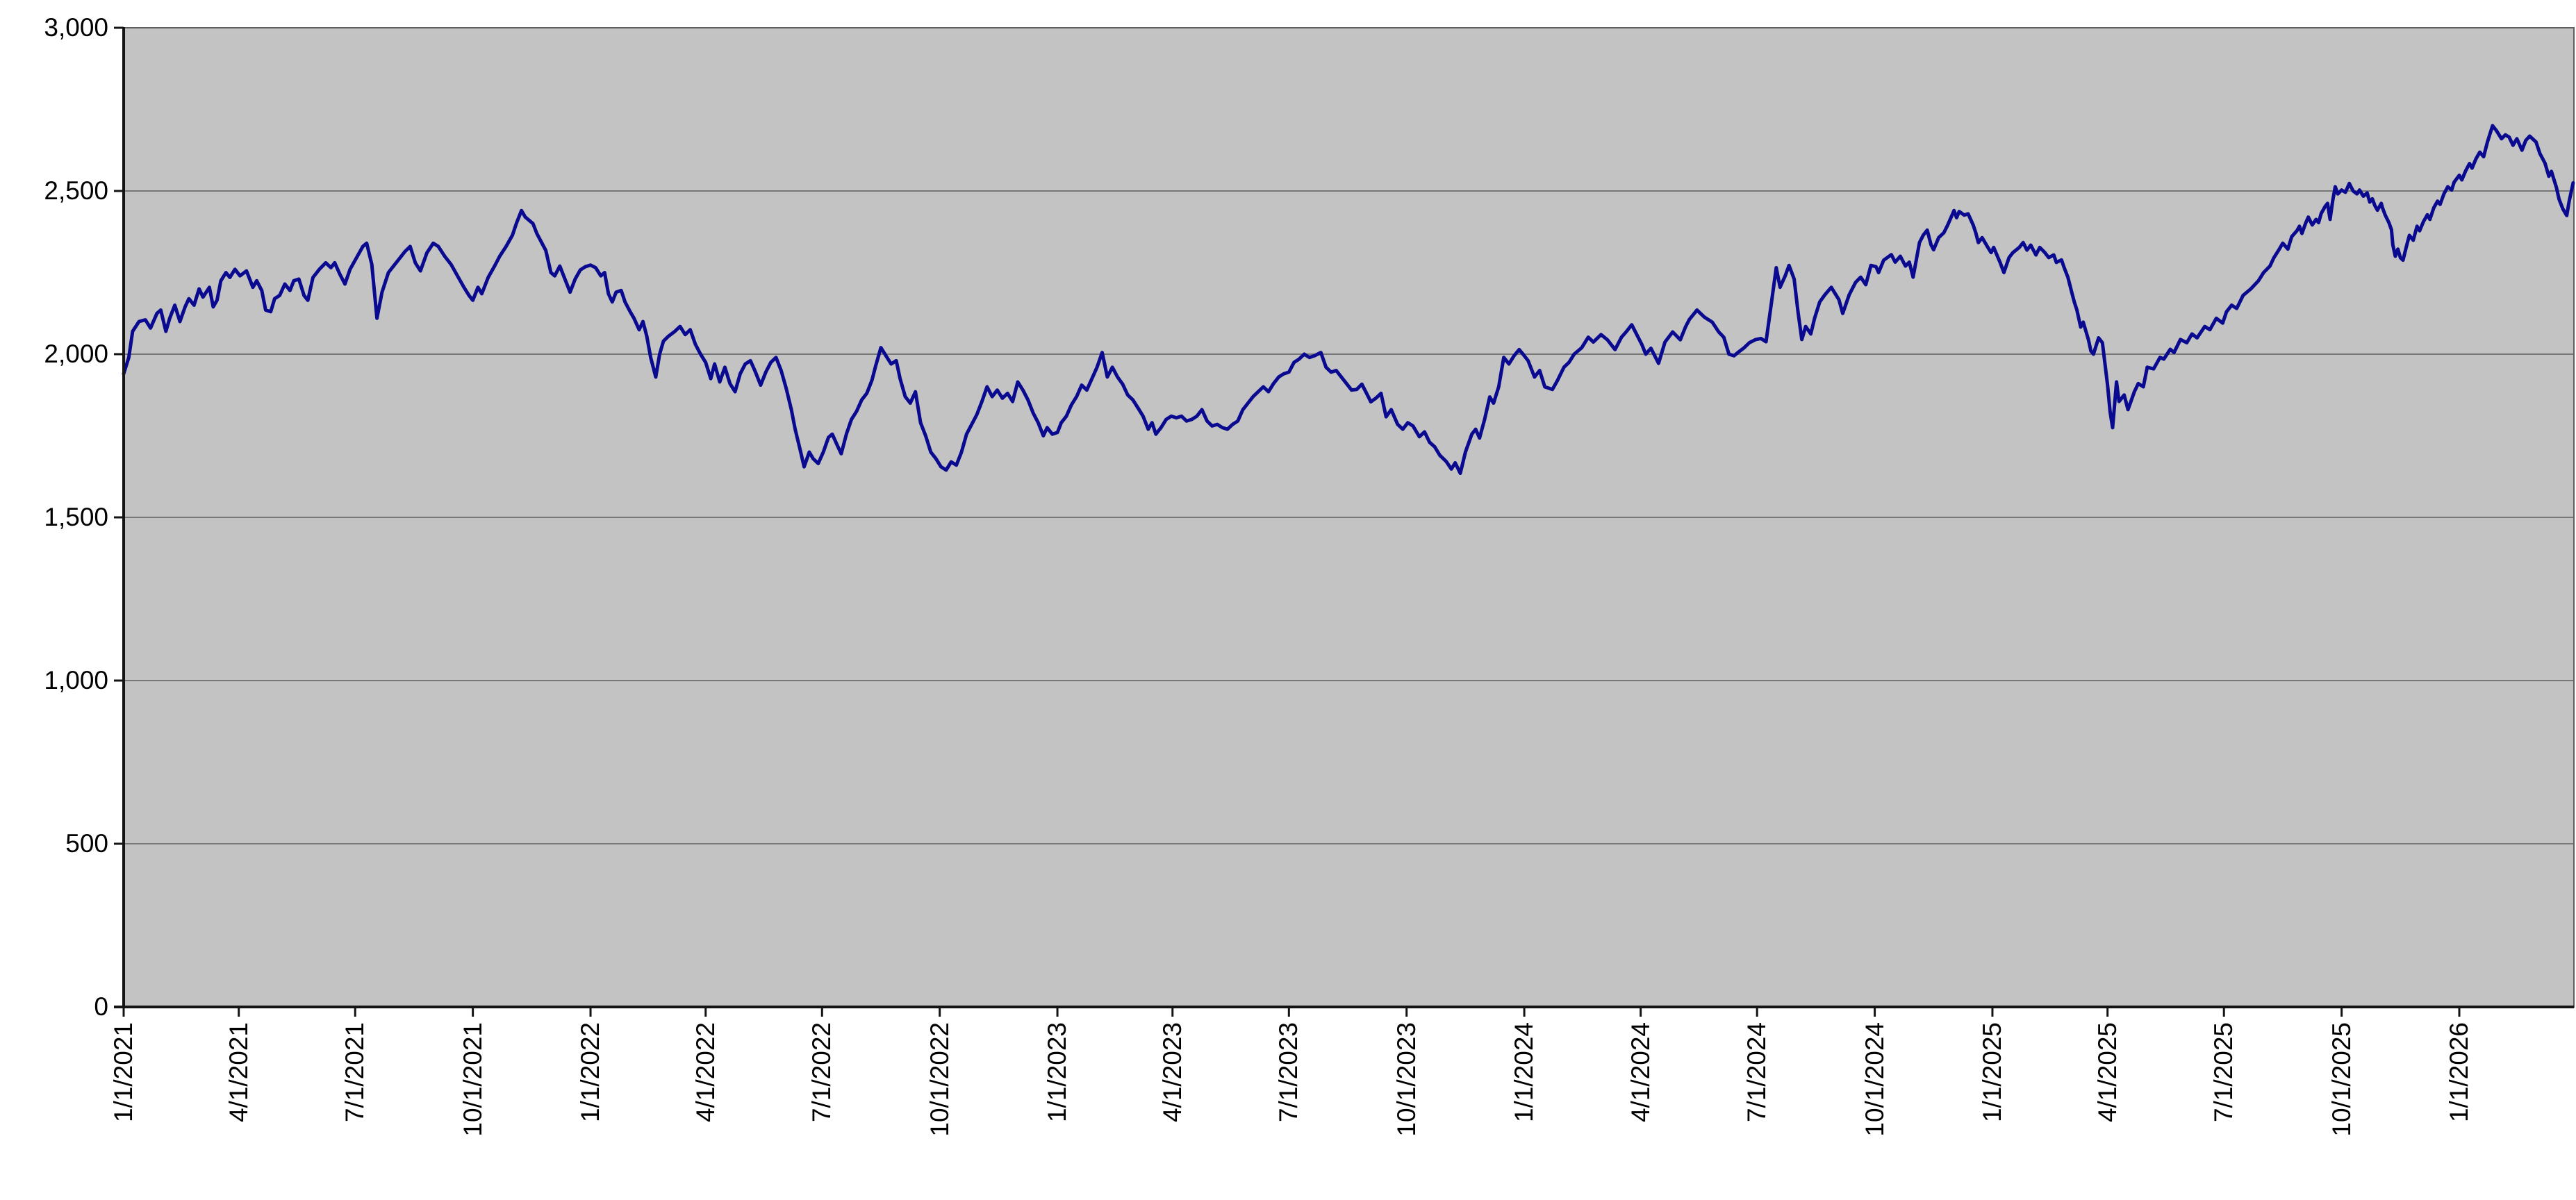 Image resolution: width=2576 pixels, height=1200 pixels. What do you see at coordinates (2107, 1072) in the screenshot?
I see `x-axis-label-4-1-2025: 4/1/2025` at bounding box center [2107, 1072].